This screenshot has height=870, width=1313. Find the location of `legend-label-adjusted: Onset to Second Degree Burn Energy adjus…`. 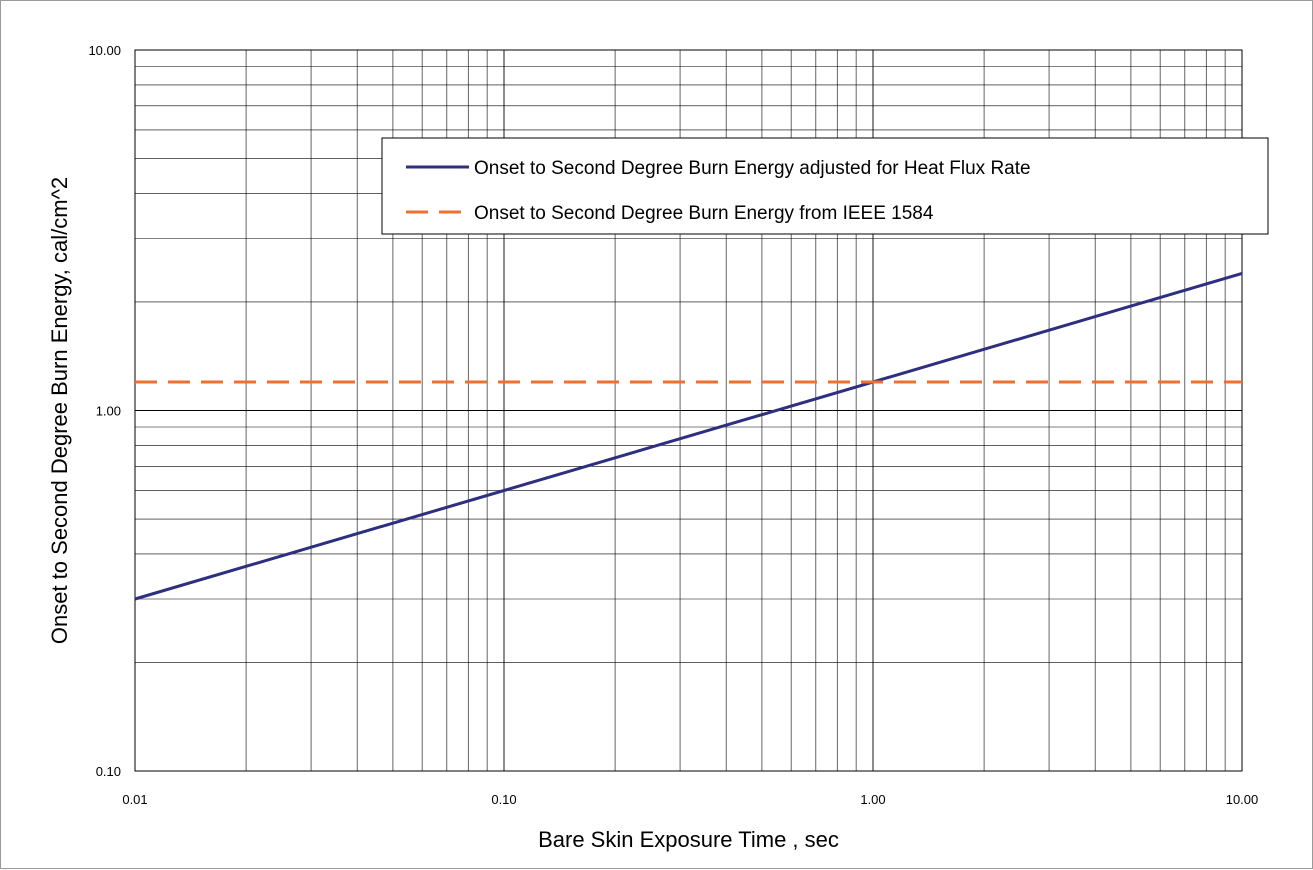

legend-label-adjusted: Onset to Second Degree Burn Energy adjus… is located at coordinates (752, 168).